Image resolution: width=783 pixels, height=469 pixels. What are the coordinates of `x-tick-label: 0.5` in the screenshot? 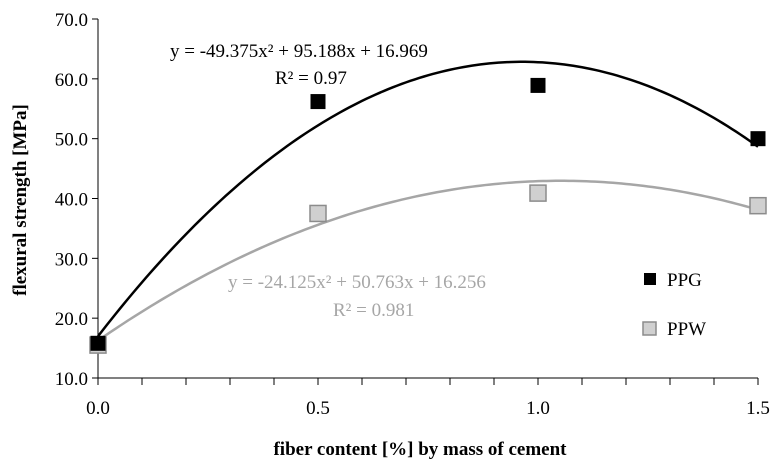 It's located at (318, 408).